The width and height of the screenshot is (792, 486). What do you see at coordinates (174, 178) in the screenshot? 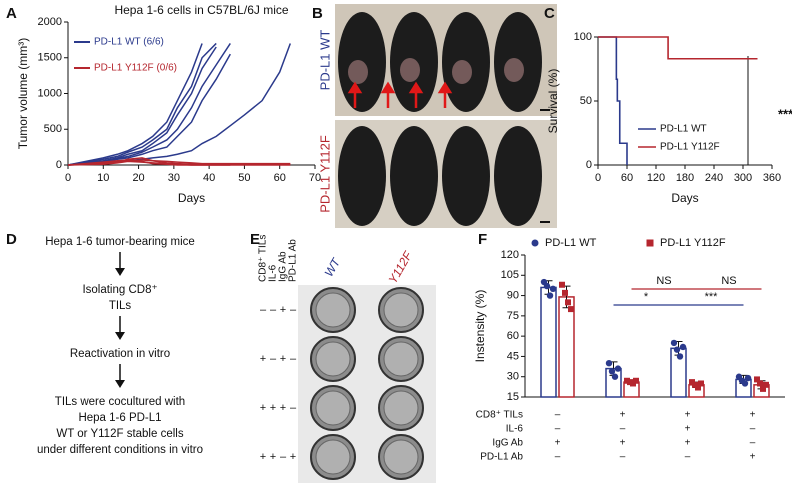
I see `x-tick-label: 30` at bounding box center [174, 178].